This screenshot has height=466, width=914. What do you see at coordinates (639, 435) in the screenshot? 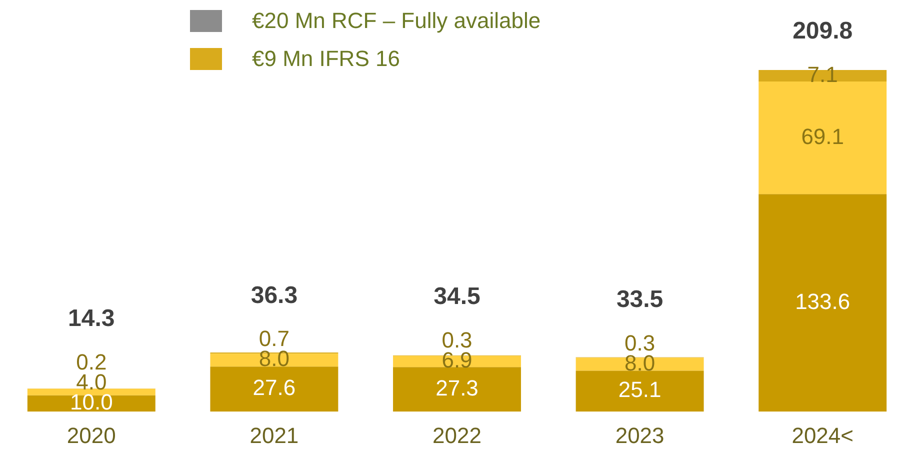
I see `x-tick-label: 2023` at bounding box center [639, 435].